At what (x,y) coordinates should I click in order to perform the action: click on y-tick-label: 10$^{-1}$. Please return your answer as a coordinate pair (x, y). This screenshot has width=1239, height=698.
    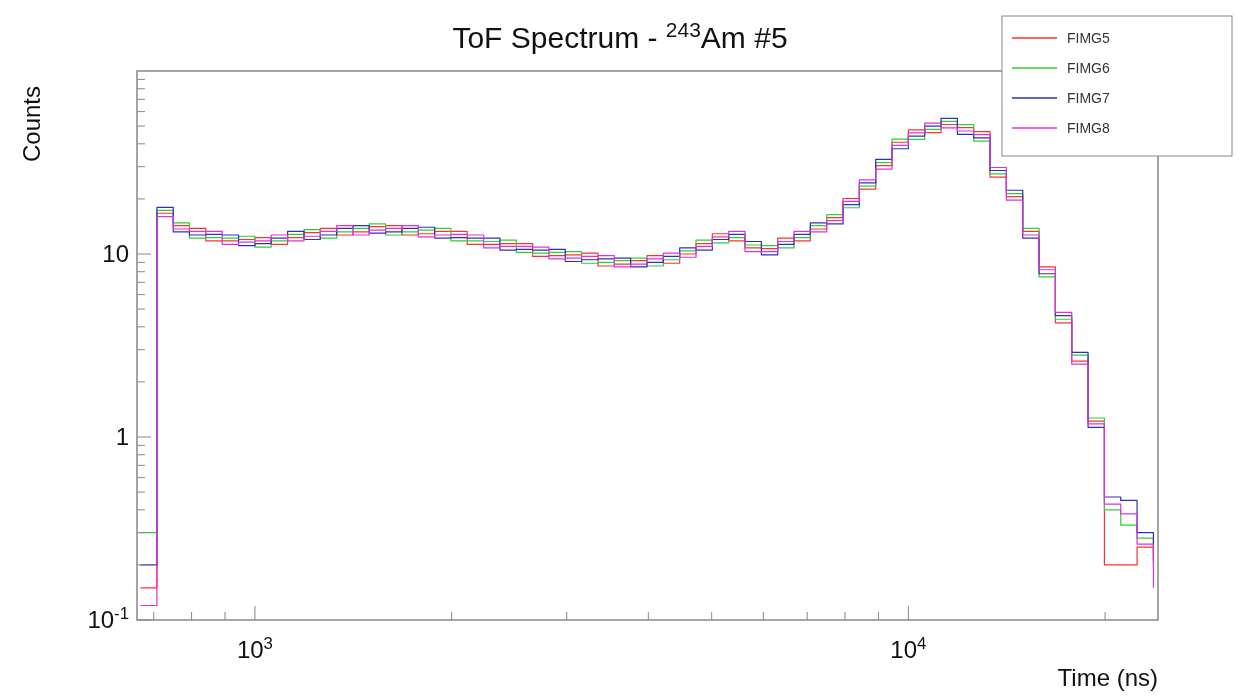
    Looking at the image, I should click on (108, 618).